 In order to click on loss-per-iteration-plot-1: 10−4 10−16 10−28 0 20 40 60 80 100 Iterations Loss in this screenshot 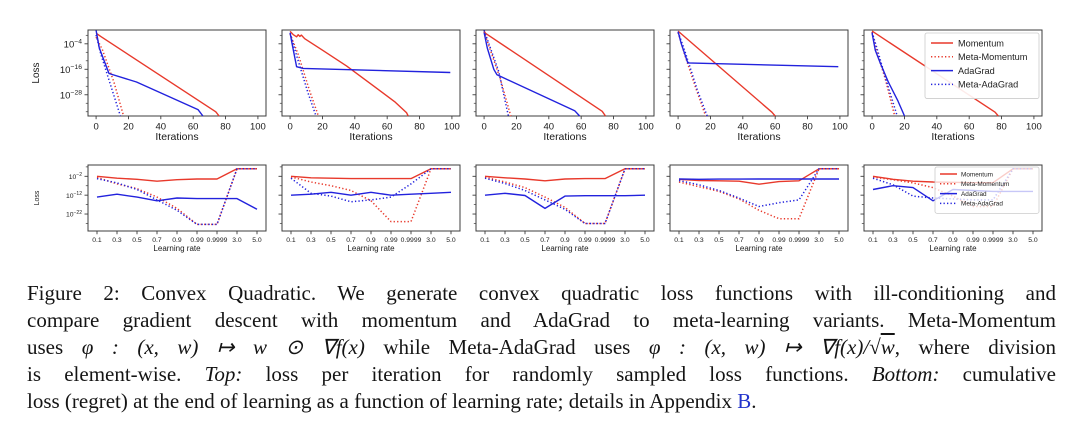, I will do `click(149, 86)`.